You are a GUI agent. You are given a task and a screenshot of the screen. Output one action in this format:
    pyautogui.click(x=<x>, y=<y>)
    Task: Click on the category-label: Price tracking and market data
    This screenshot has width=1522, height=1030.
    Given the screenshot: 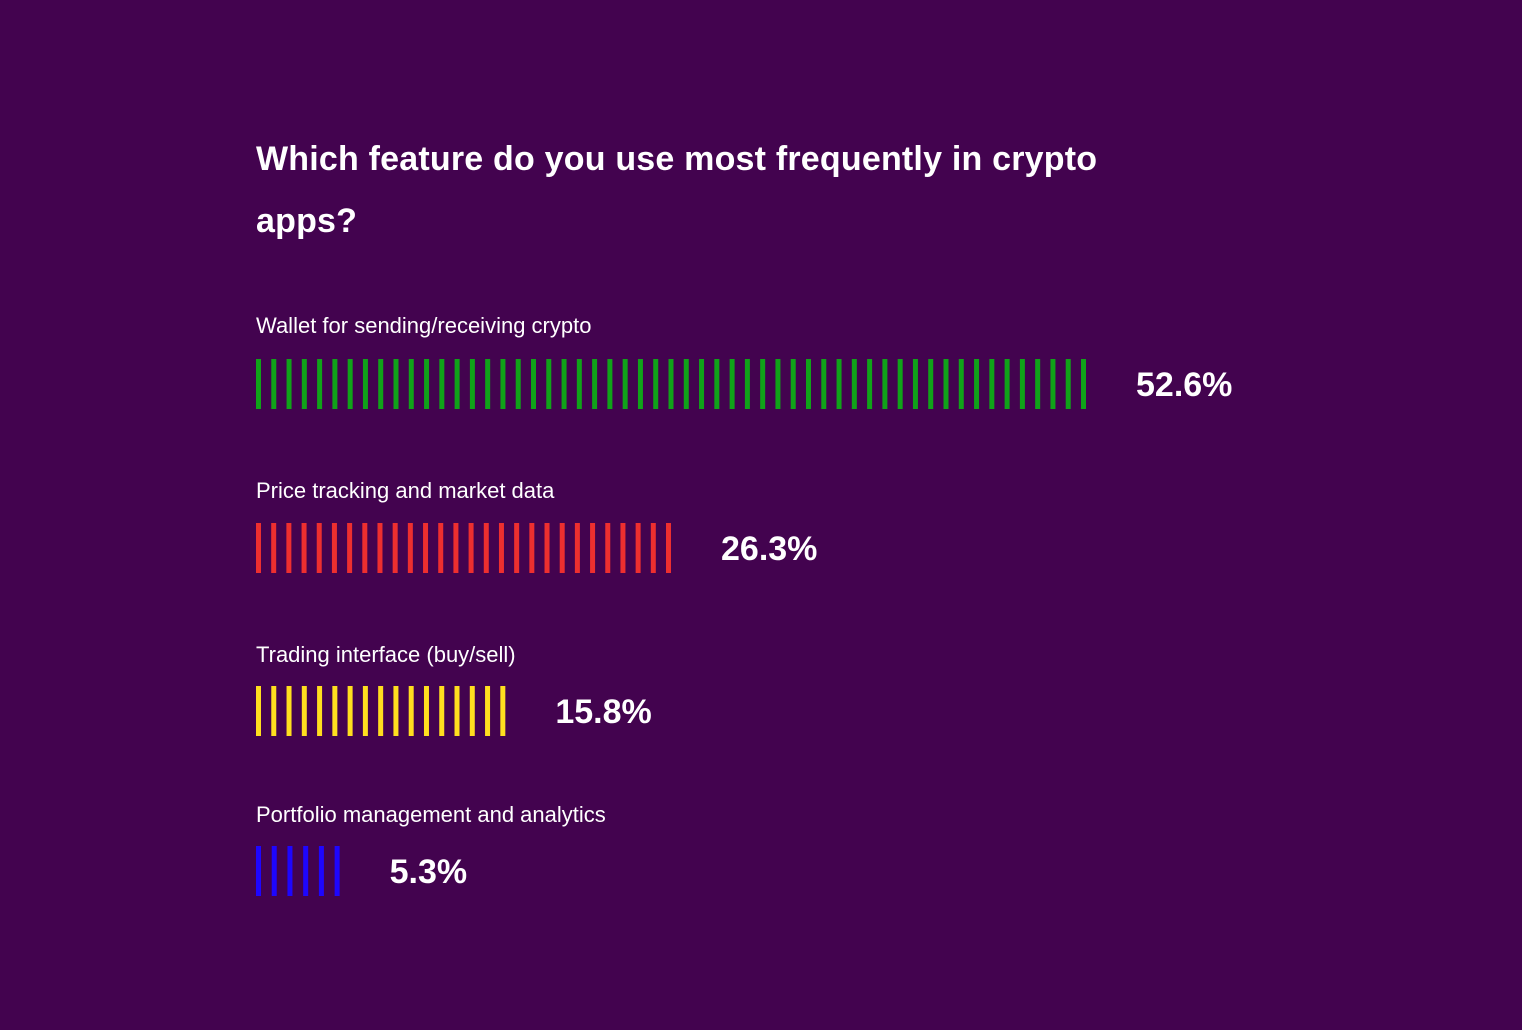 What is the action you would take?
    pyautogui.click(x=405, y=490)
    